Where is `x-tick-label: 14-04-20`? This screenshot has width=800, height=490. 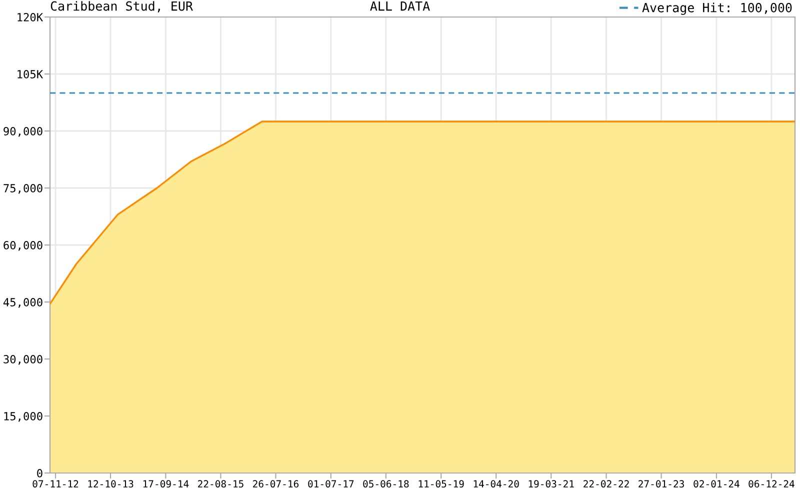 x-tick-label: 14-04-20 is located at coordinates (496, 484).